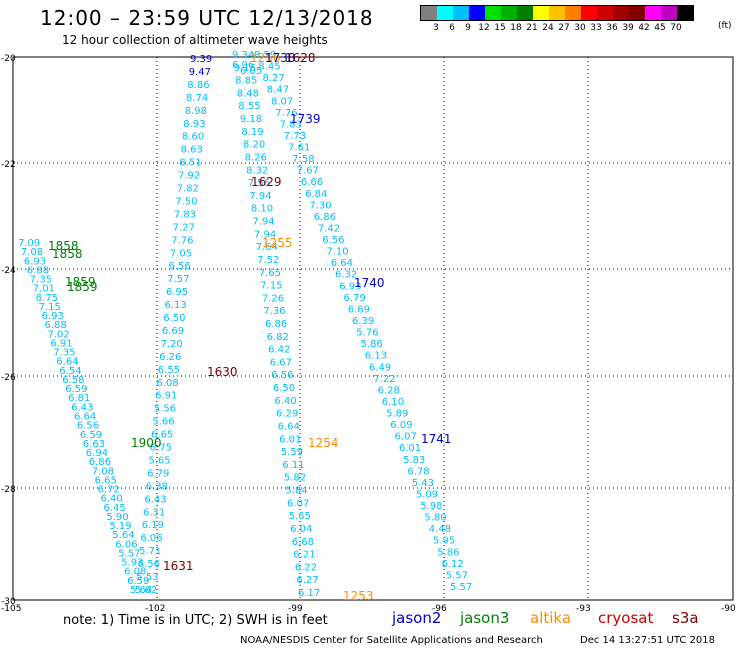  Describe the element at coordinates (8, 602) in the screenshot. I see `lat-tick-label: -30` at that location.